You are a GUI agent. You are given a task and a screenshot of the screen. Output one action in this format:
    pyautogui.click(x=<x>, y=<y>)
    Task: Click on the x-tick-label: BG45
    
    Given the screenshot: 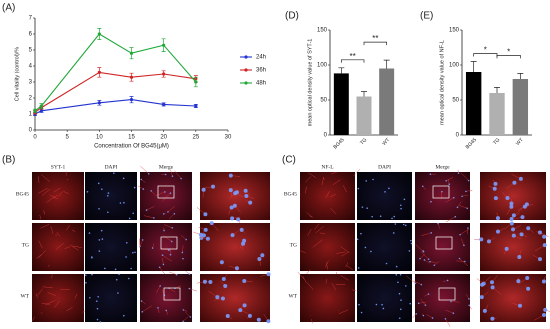 What is the action you would take?
    pyautogui.click(x=471, y=143)
    